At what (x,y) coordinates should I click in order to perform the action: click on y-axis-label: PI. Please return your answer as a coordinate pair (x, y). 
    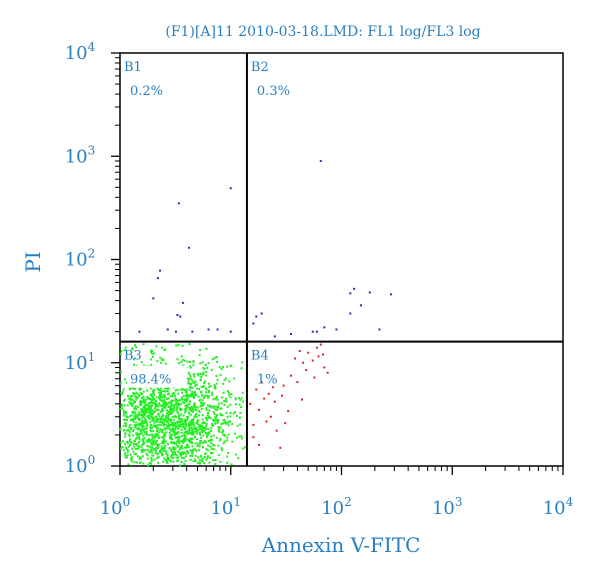
    Looking at the image, I should click on (33, 261).